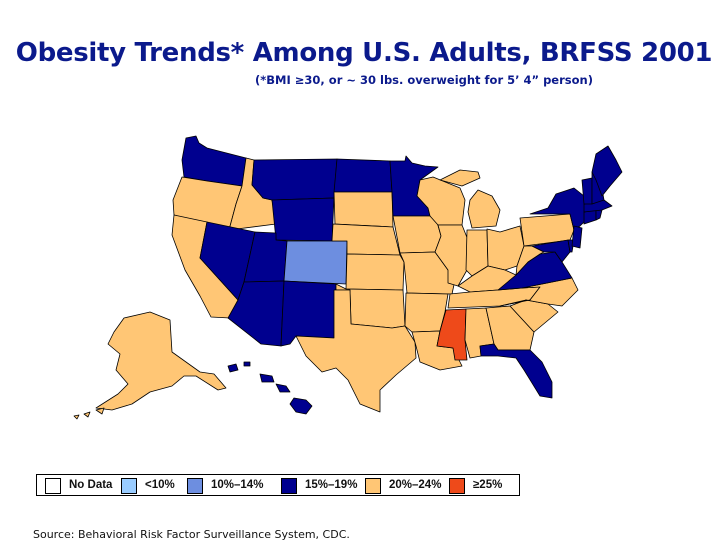  What do you see at coordinates (417, 234) in the screenshot?
I see `state-iowa` at bounding box center [417, 234].